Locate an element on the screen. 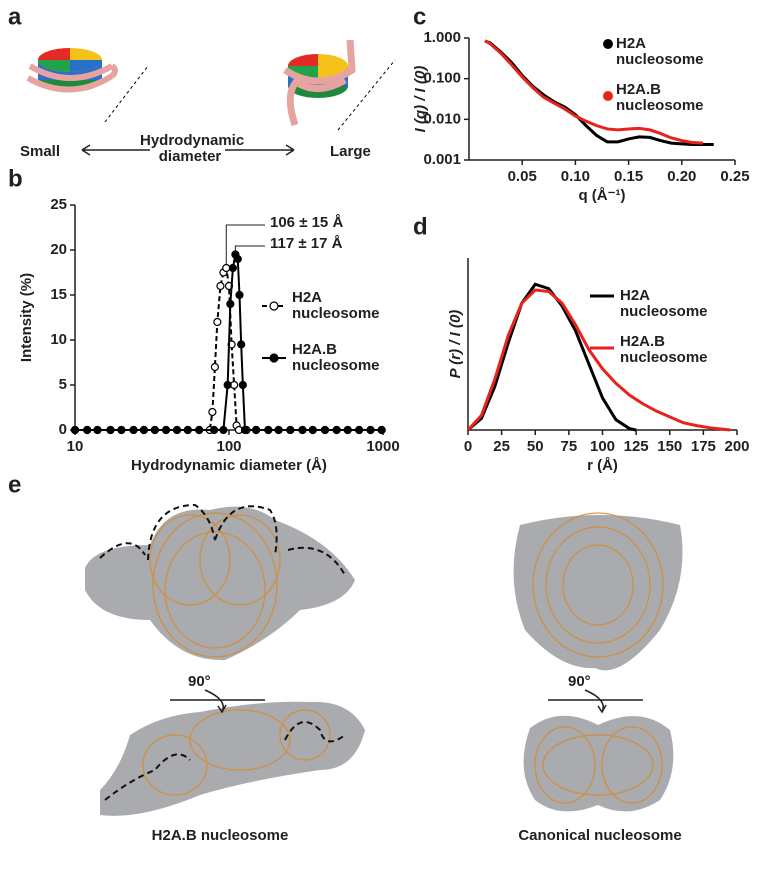  y-tick-label: 1.000 is located at coordinates (442, 37).